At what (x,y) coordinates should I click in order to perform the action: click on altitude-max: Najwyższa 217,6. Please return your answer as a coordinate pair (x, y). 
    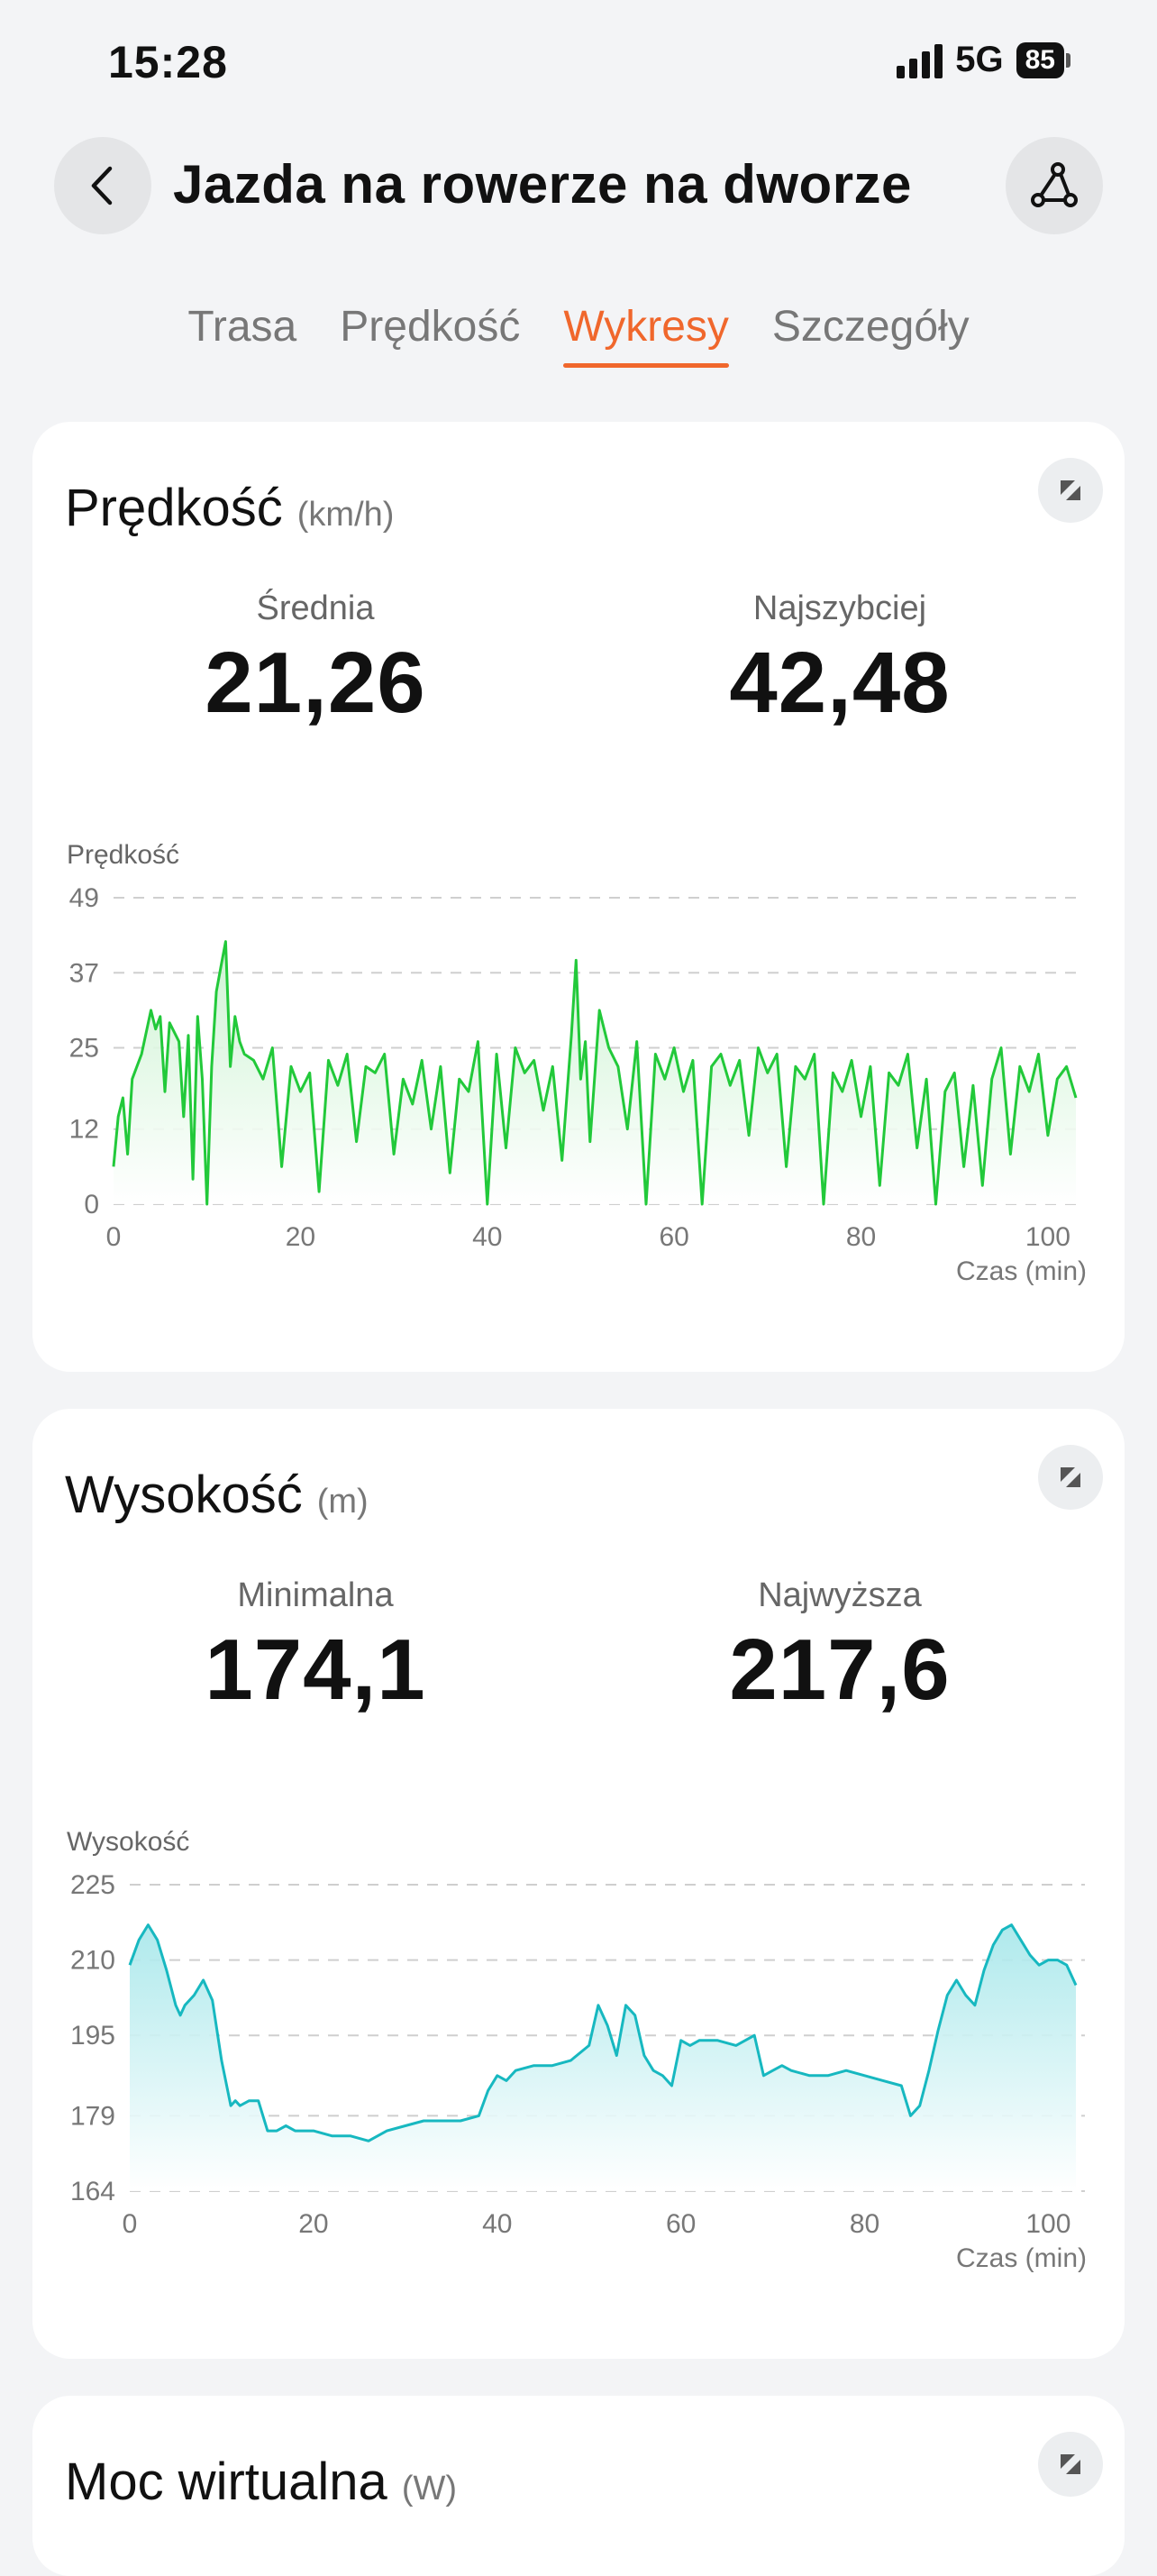
    Looking at the image, I should click on (840, 1648).